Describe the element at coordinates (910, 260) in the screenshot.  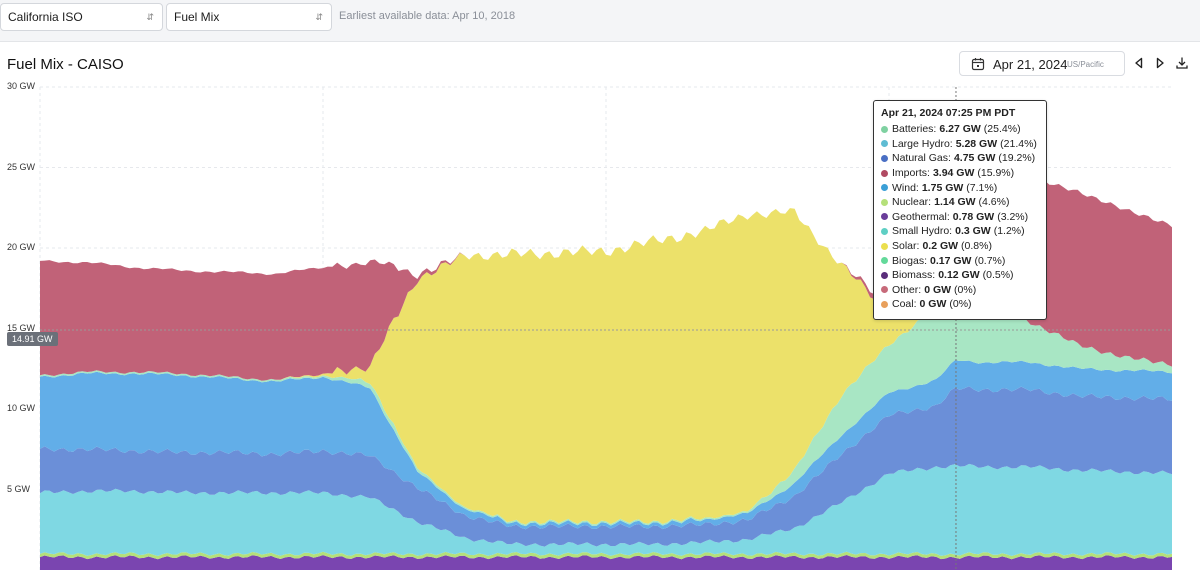
I see `tooltip-series-name: Biogas:` at that location.